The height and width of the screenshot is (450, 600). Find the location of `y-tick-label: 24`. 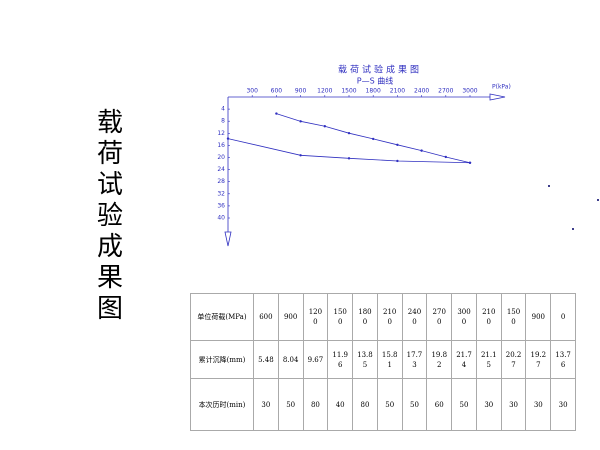

y-tick-label: 24 is located at coordinates (221, 169).